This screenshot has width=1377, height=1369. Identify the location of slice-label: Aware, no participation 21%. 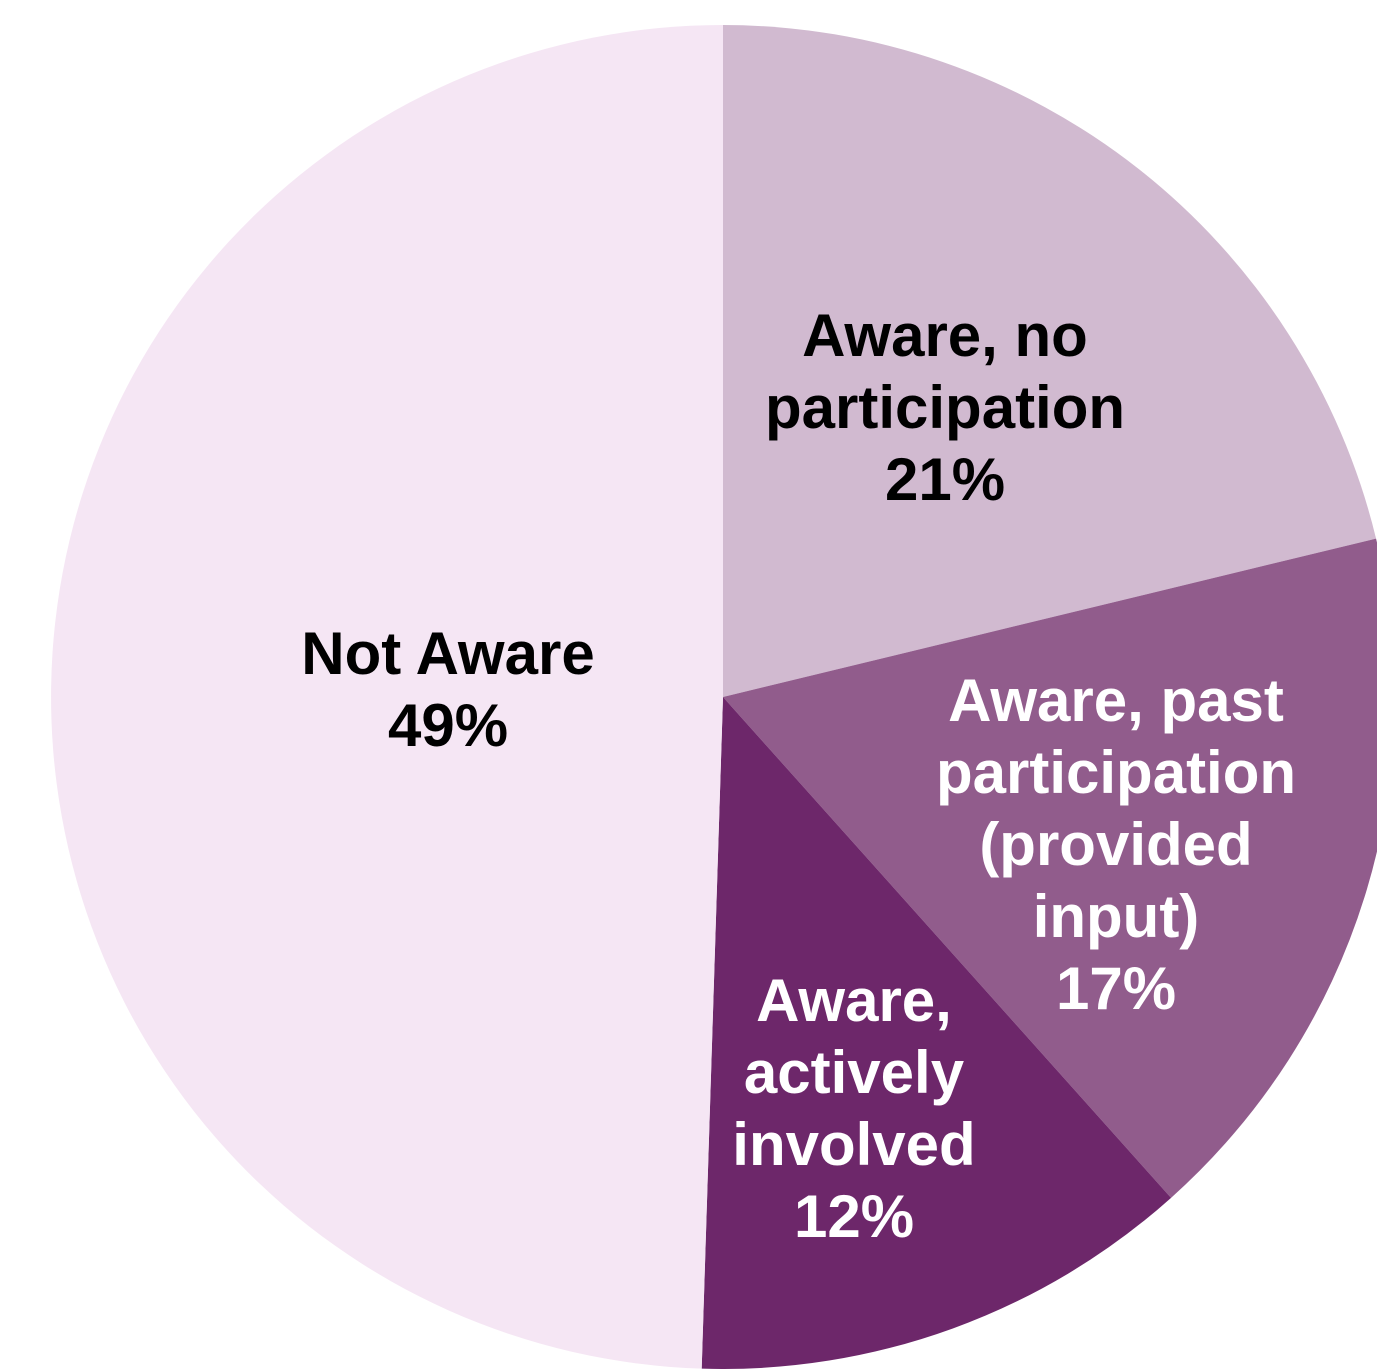
(945, 407).